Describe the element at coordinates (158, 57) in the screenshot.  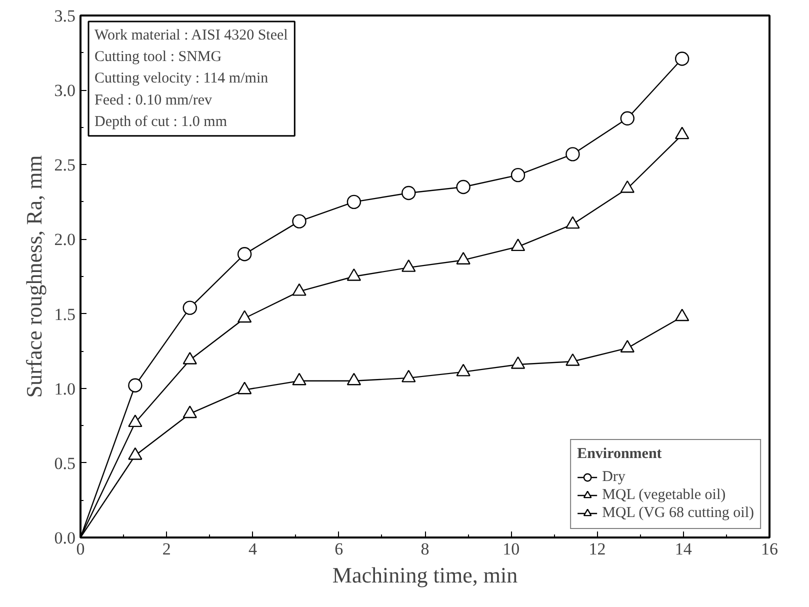
I see `annotation: Cutting tool : SNMG` at that location.